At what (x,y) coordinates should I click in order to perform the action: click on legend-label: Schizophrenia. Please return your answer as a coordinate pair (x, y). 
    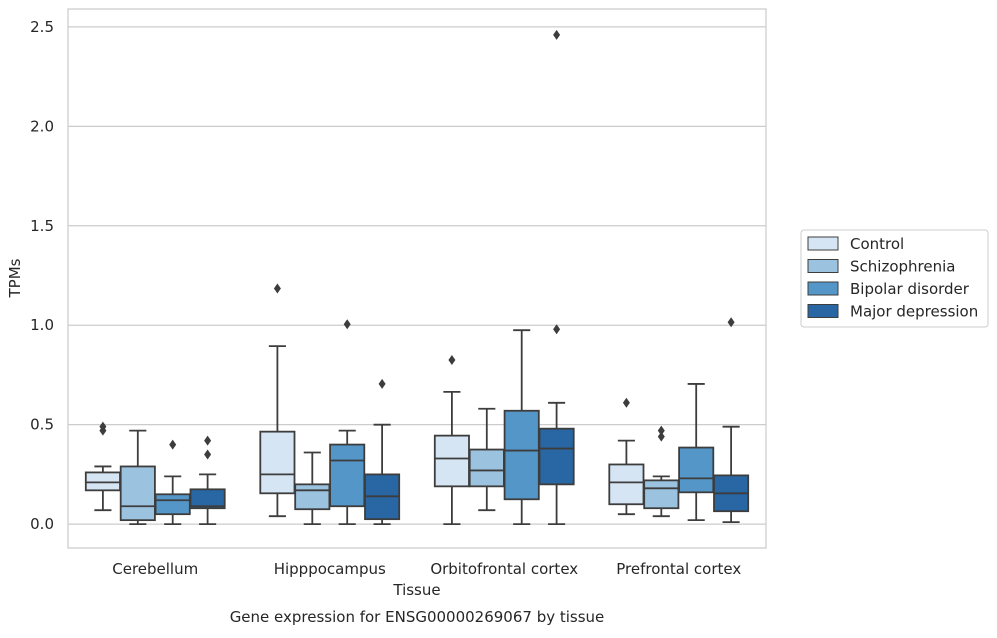
    Looking at the image, I should click on (902, 267).